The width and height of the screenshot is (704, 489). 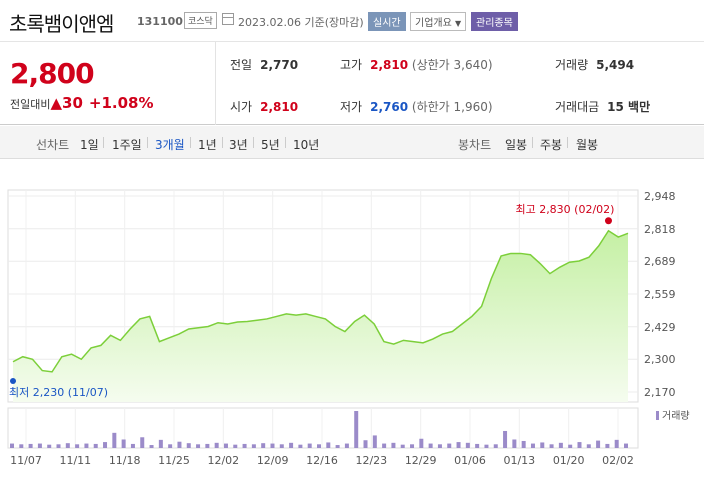 What do you see at coordinates (323, 428) in the screenshot?
I see `volume-frame` at bounding box center [323, 428].